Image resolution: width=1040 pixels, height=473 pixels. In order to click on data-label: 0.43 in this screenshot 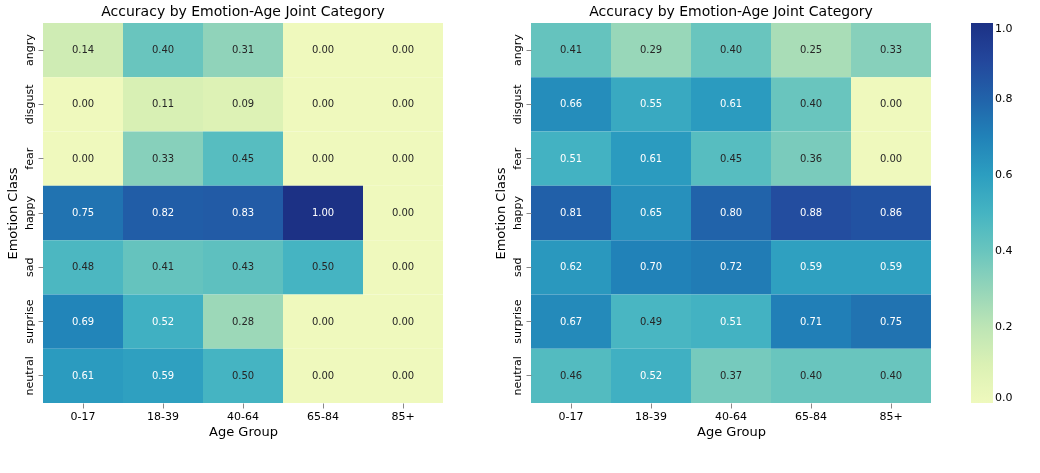, I will do `click(243, 267)`.